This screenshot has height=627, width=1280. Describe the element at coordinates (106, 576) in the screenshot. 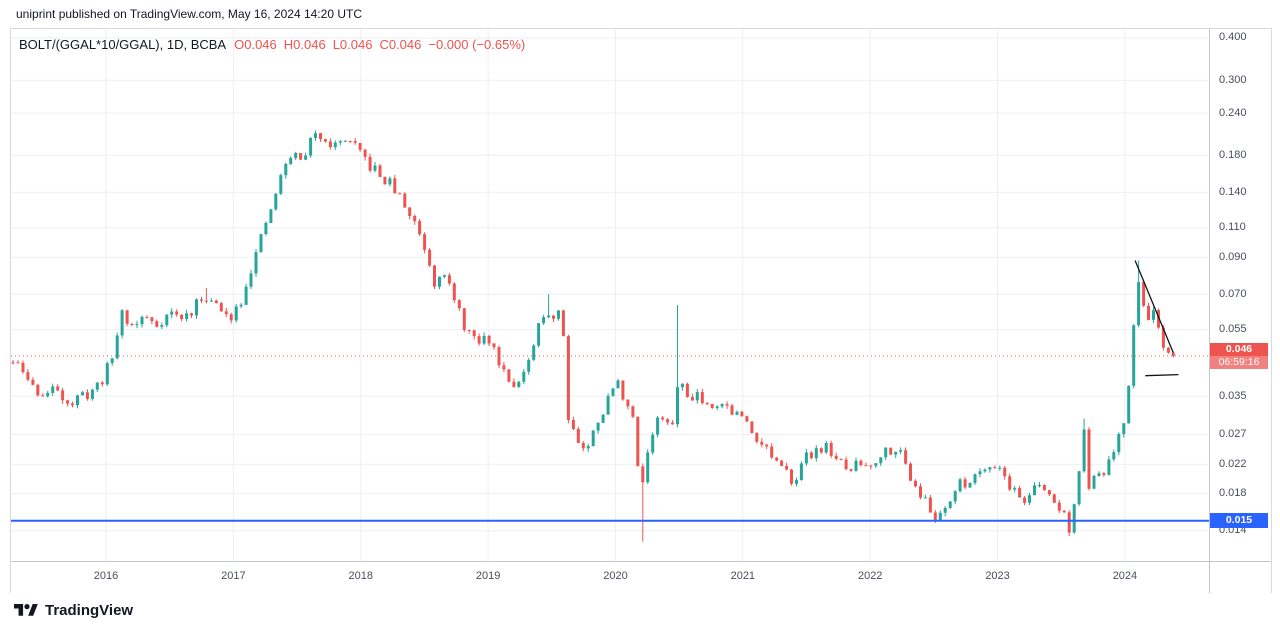

I see `time-axis-label: 2016` at that location.